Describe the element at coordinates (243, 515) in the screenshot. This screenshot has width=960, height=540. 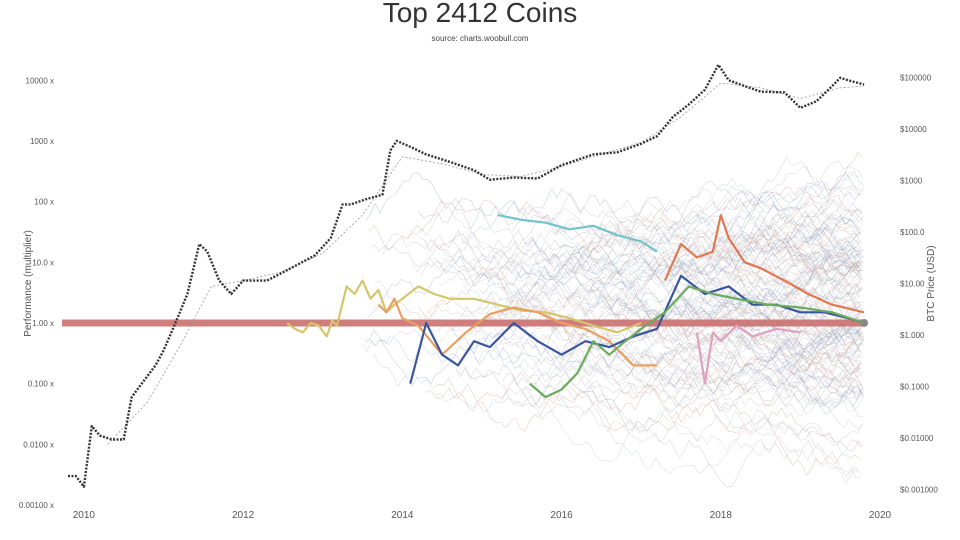
I see `x-tick-label: 2012` at that location.